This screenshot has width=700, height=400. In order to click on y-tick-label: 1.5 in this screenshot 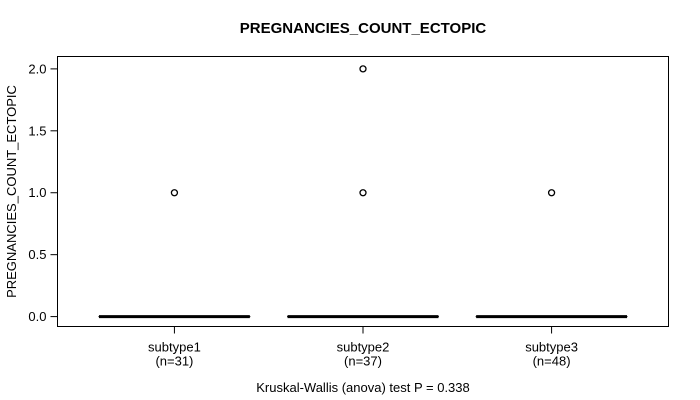, I will do `click(37, 130)`.